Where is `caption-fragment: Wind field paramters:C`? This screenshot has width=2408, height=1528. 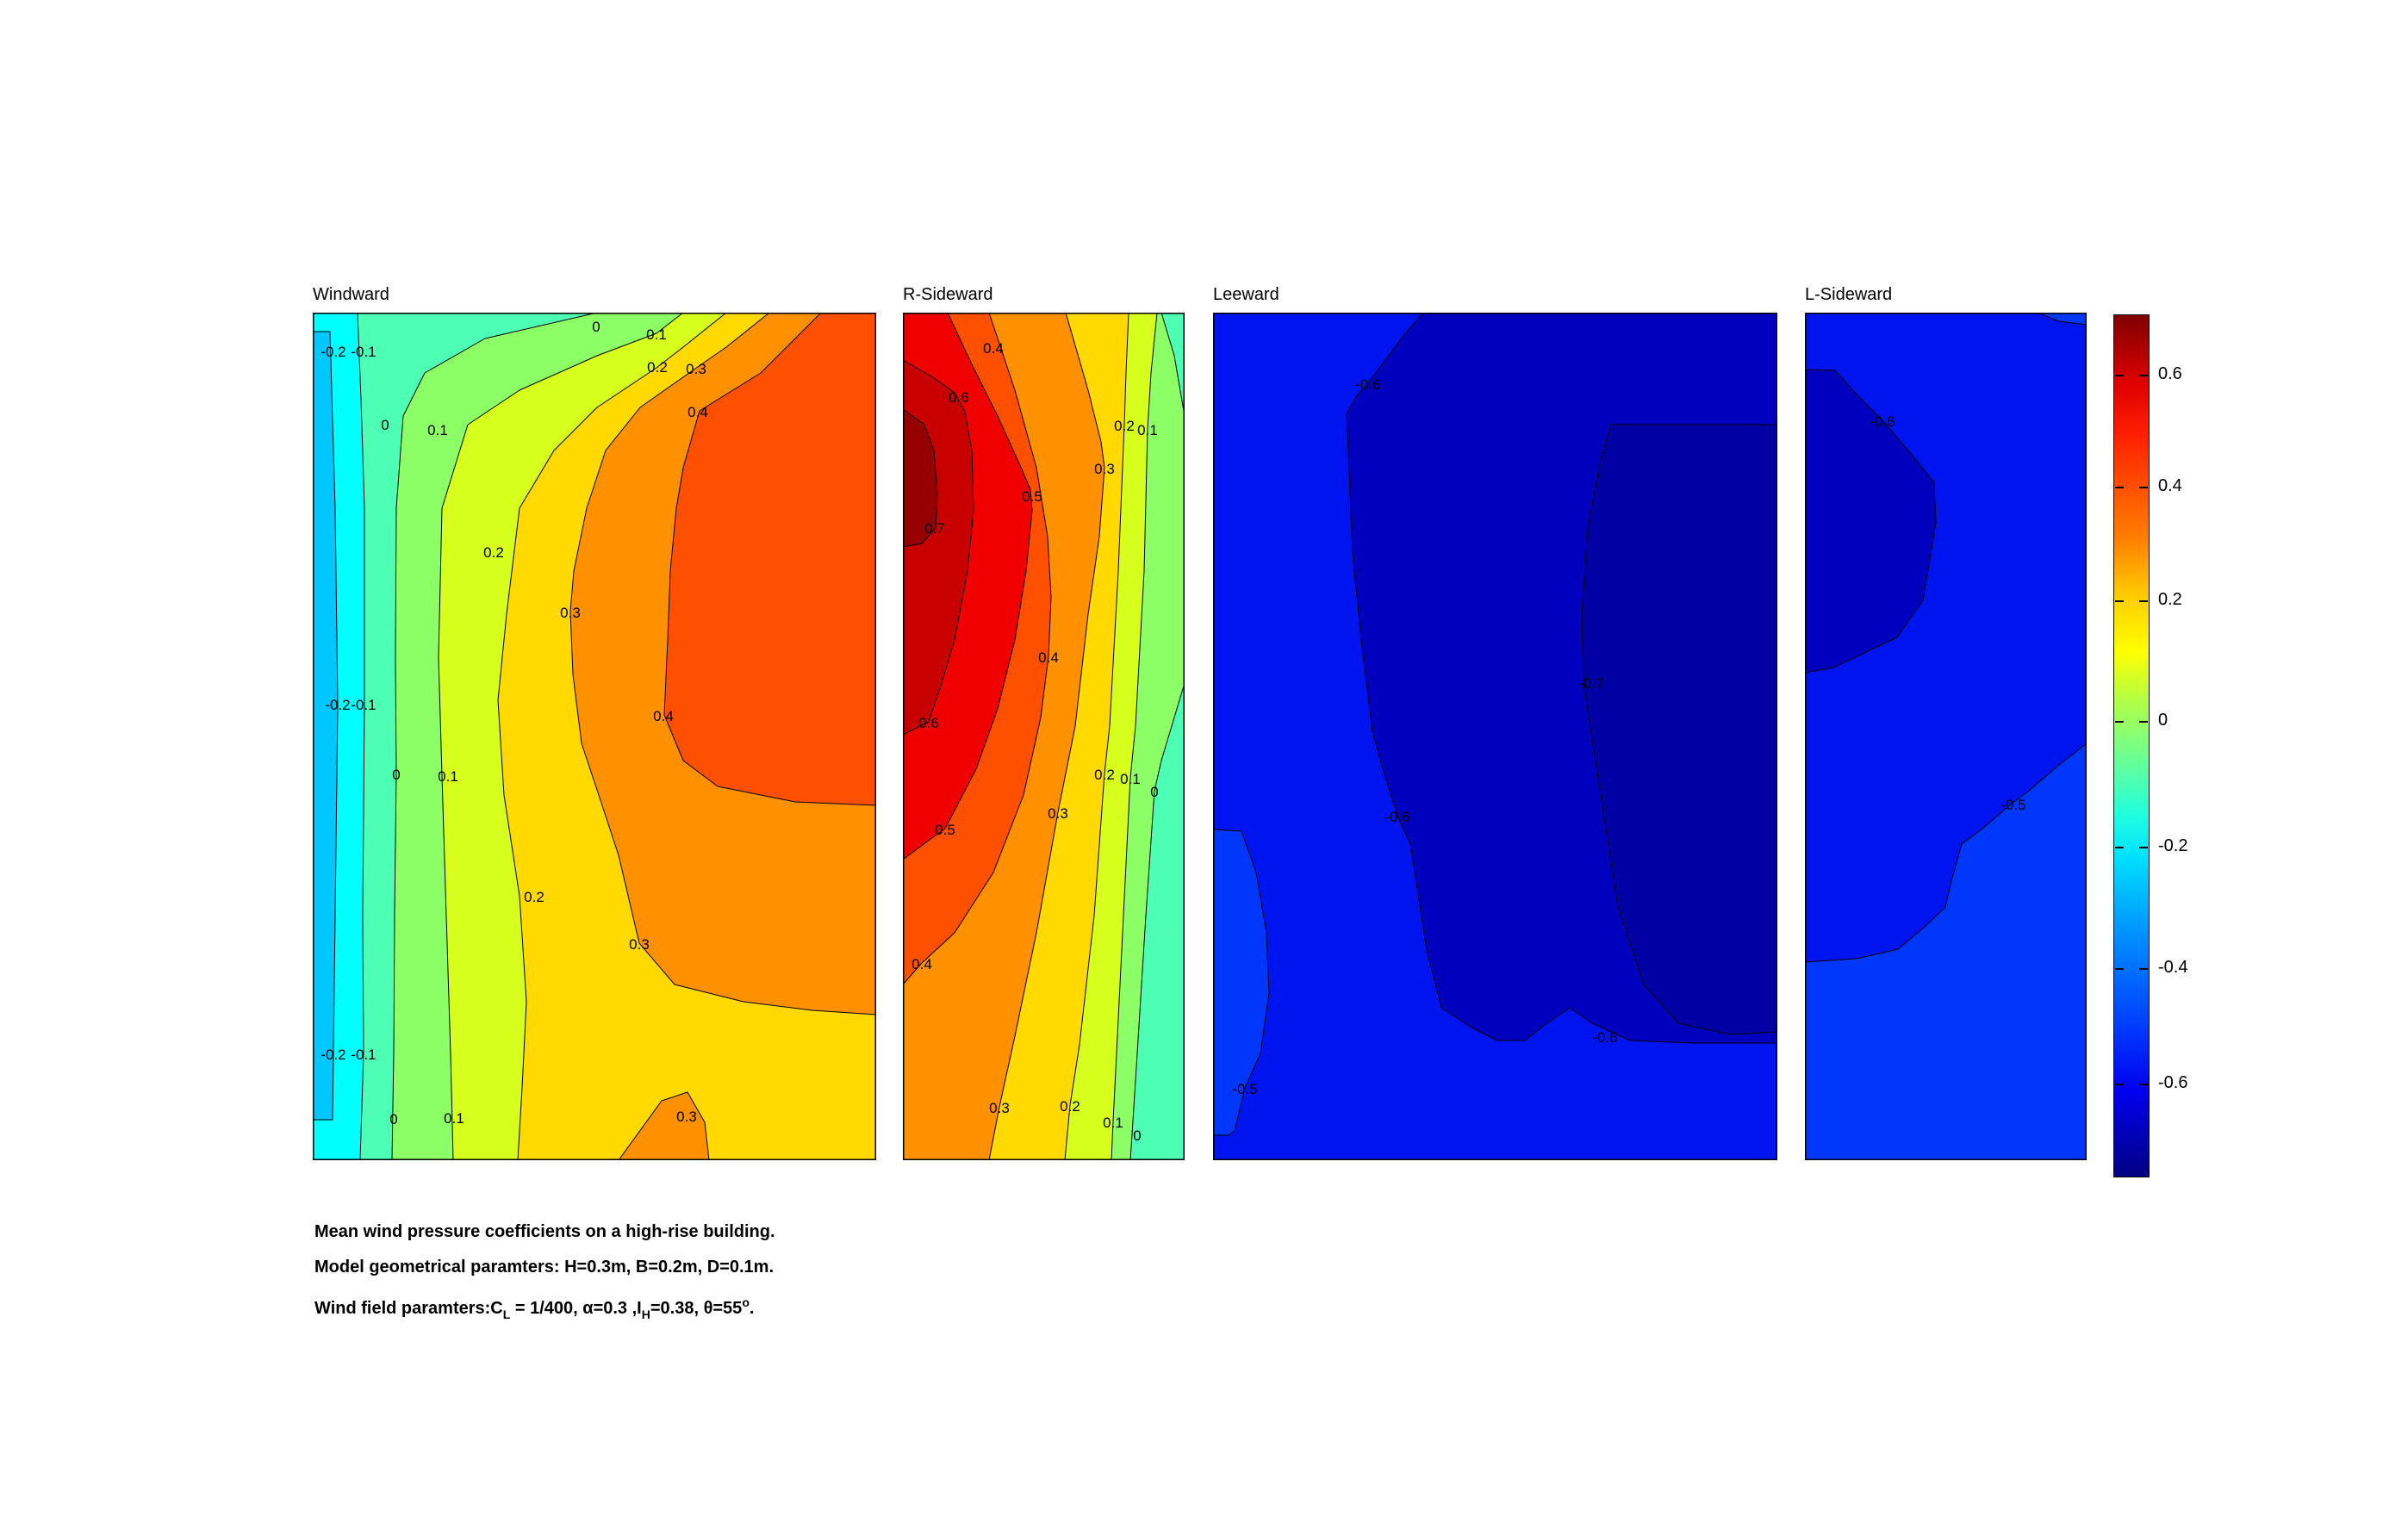
caption-fragment: Wind field paramters:C is located at coordinates (409, 1308).